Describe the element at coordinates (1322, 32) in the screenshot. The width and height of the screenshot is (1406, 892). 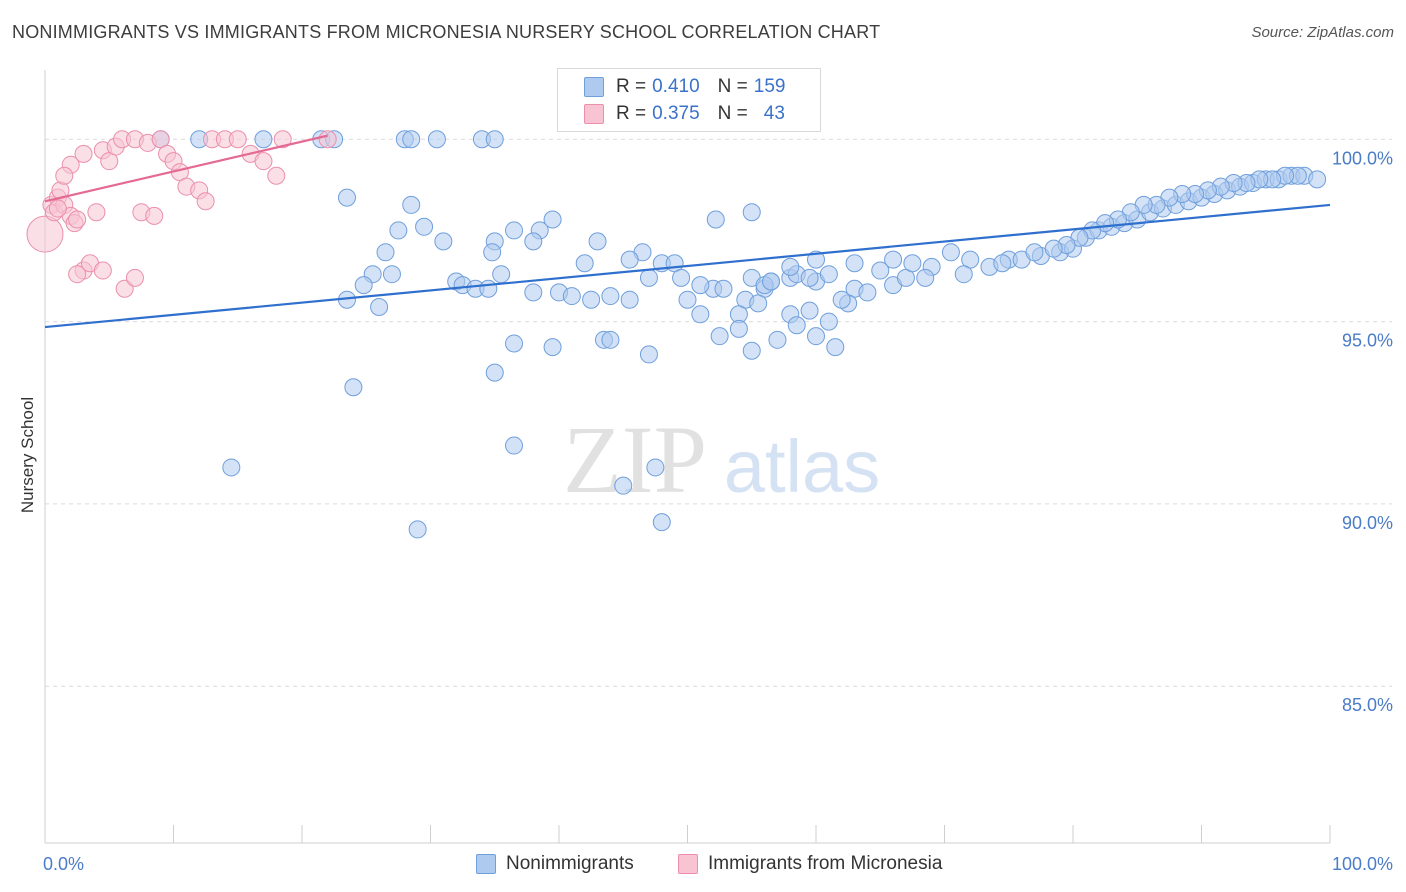
I see `chart-source: Source: ZipAtlas.com` at that location.